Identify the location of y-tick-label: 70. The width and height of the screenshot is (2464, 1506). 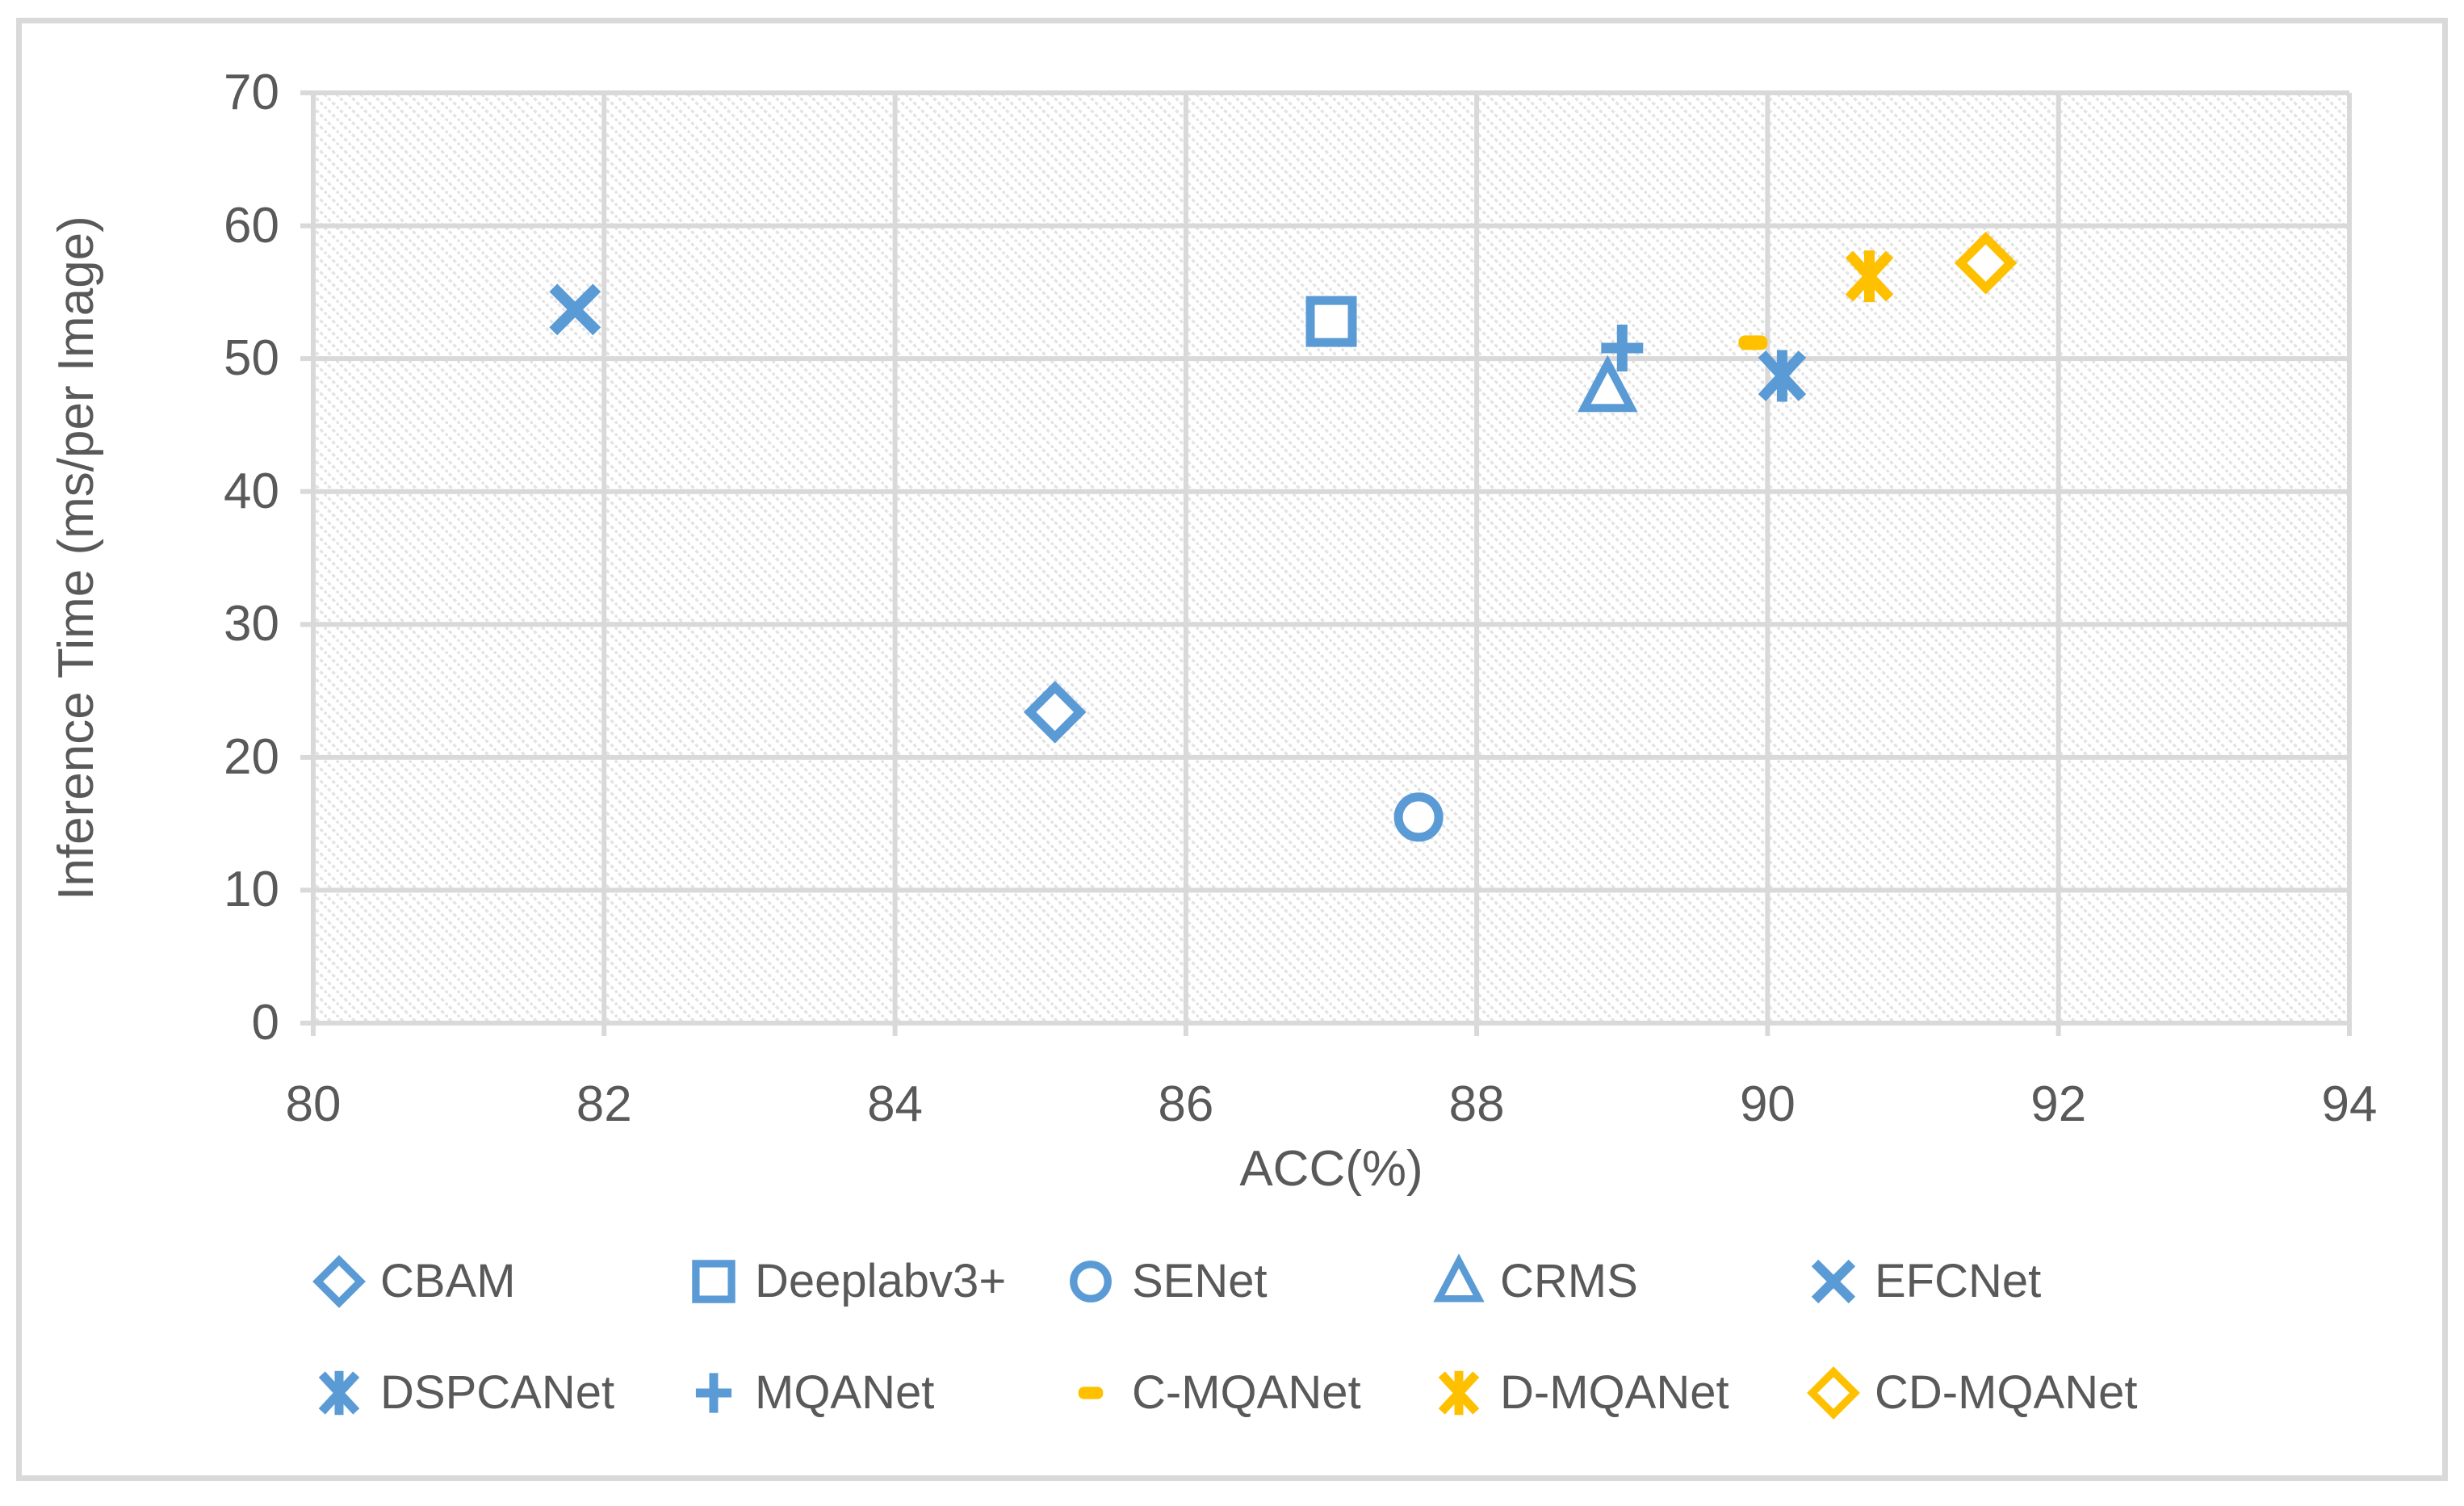
(251, 92).